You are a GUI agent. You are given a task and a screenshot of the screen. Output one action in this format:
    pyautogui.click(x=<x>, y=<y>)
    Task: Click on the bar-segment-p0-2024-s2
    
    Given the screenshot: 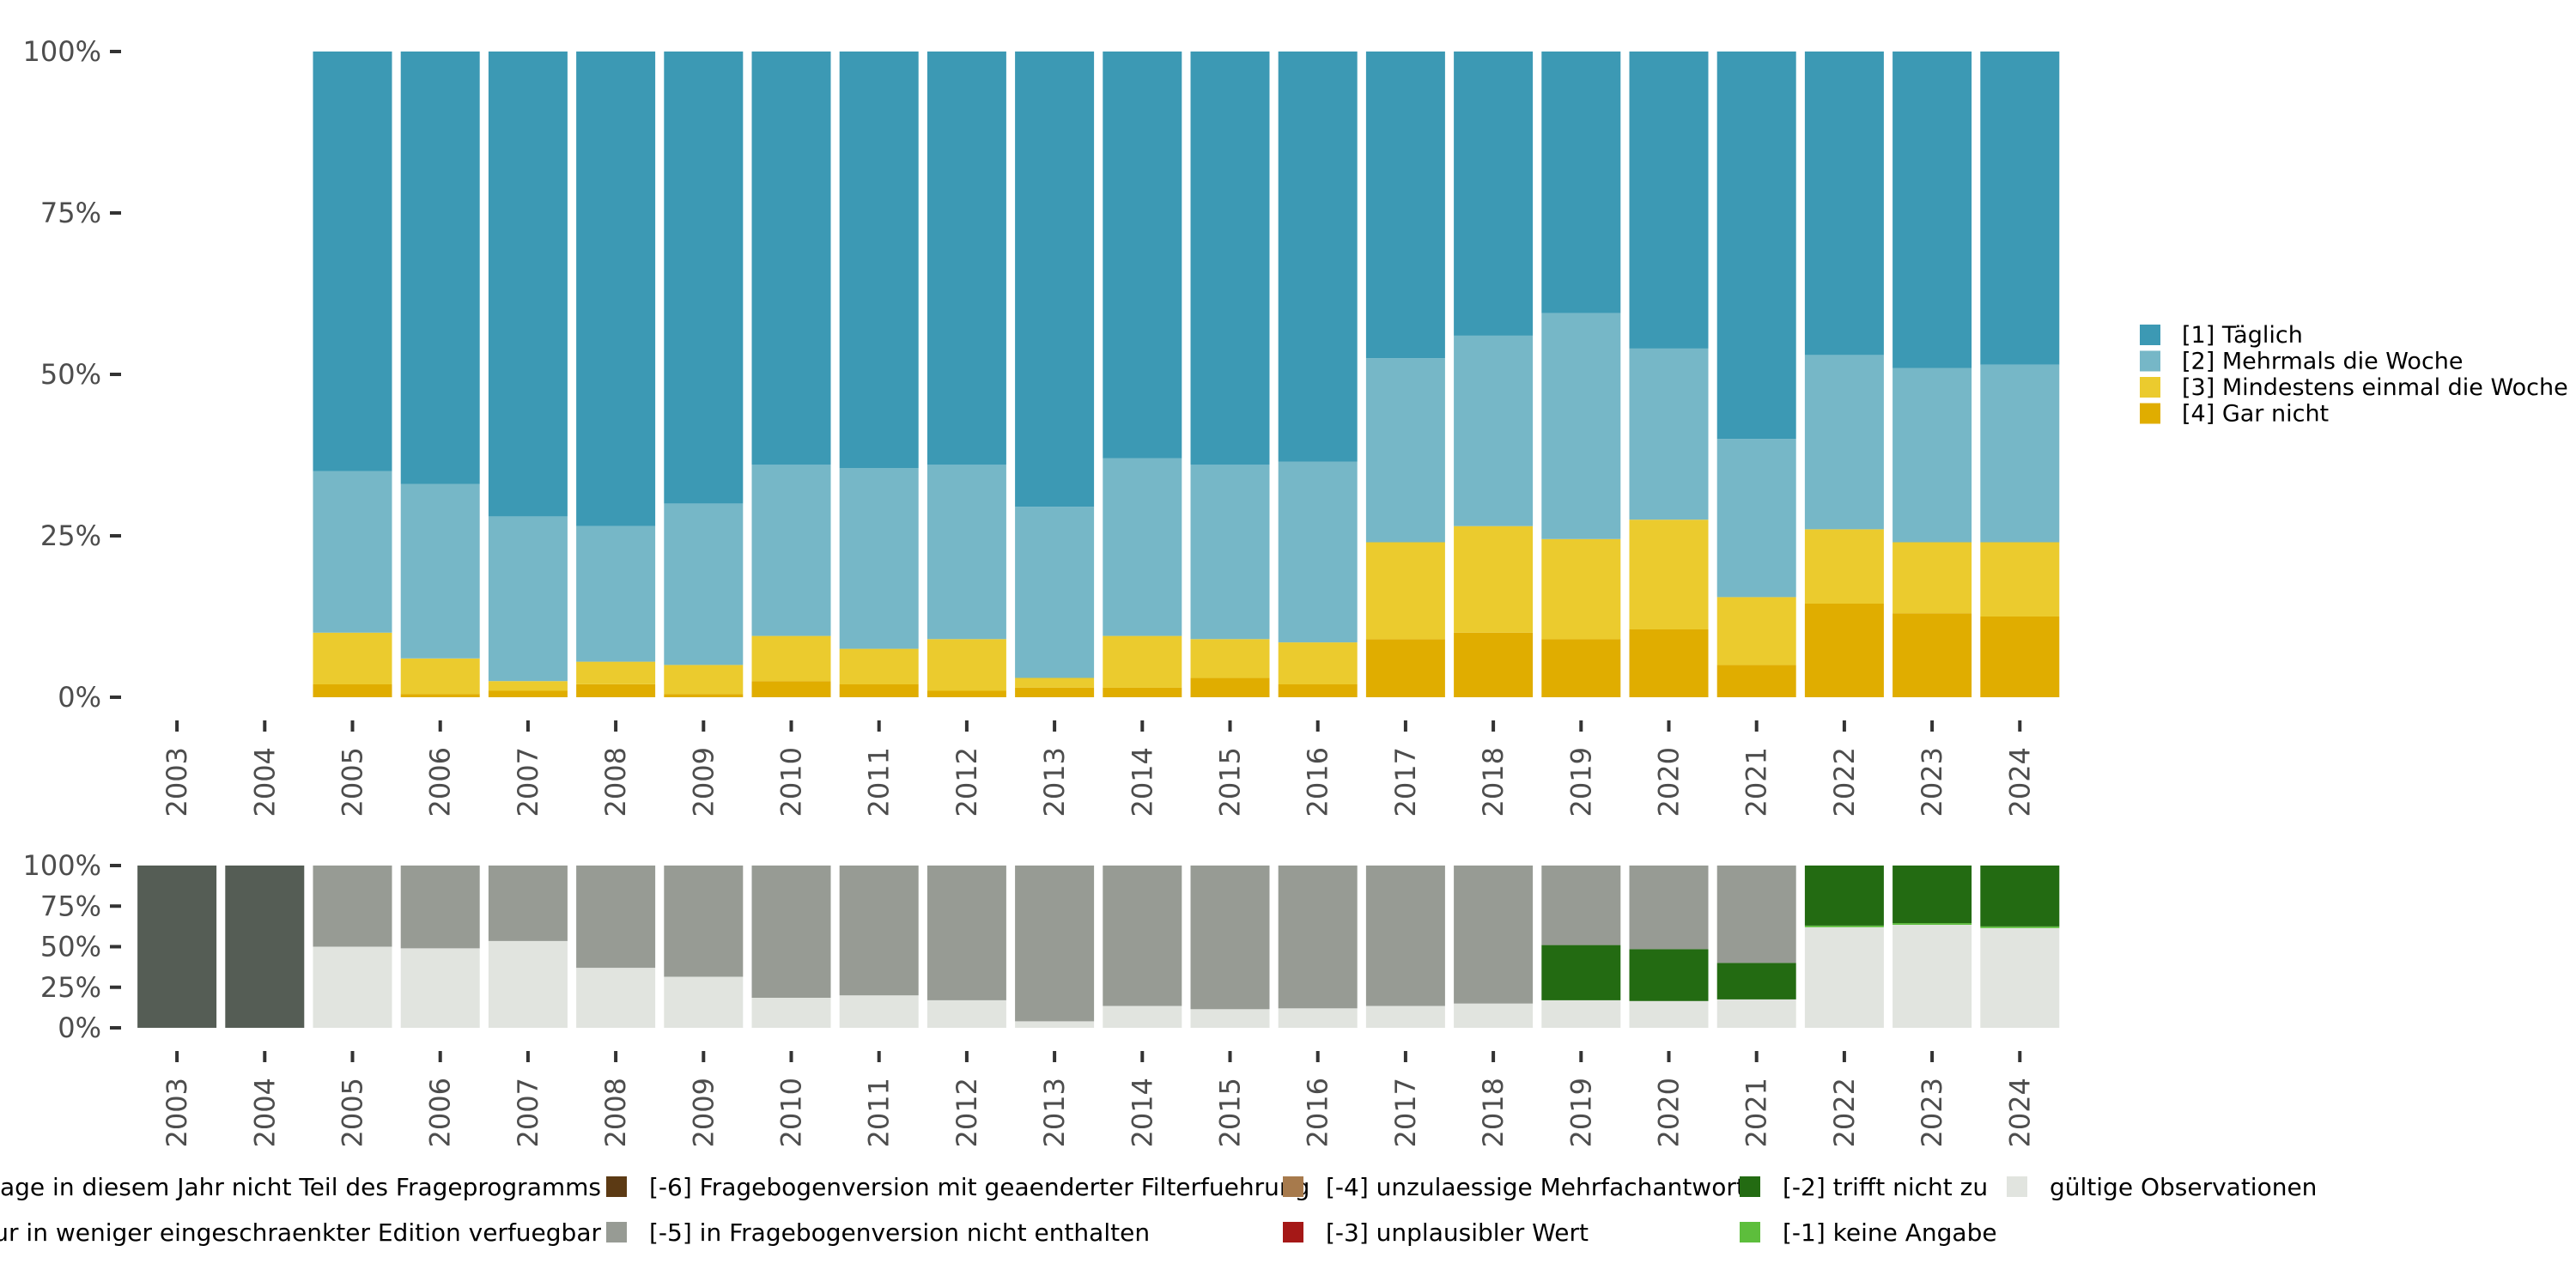 What is the action you would take?
    pyautogui.click(x=2020, y=453)
    